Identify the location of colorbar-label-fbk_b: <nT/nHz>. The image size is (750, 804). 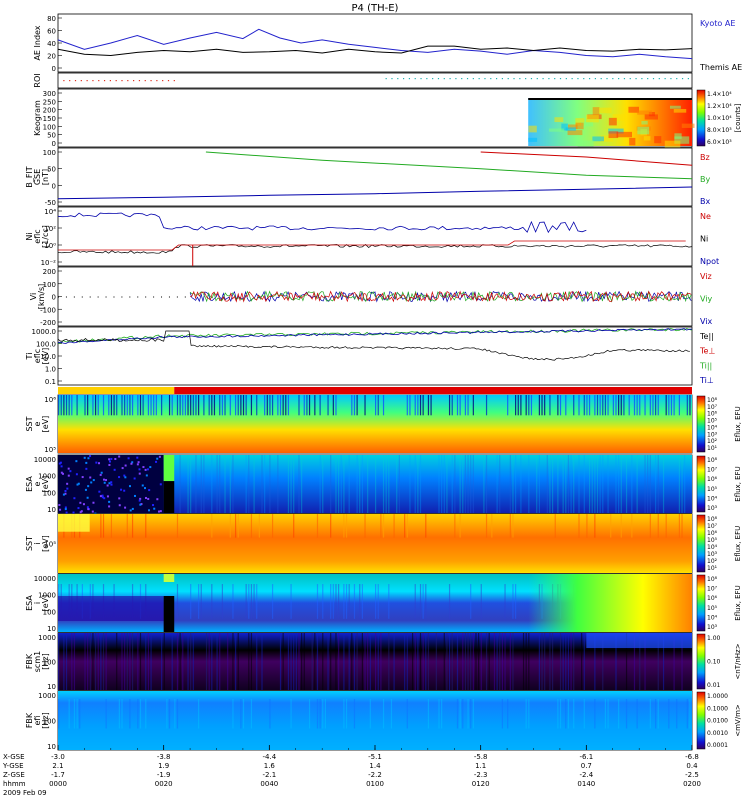
(738, 661).